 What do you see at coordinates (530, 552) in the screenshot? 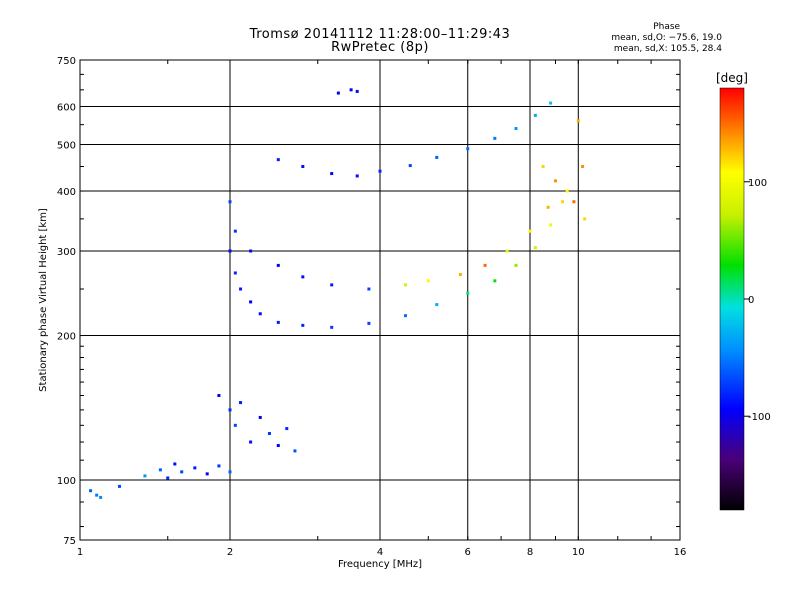
I see `x-tick-label: 8` at bounding box center [530, 552].